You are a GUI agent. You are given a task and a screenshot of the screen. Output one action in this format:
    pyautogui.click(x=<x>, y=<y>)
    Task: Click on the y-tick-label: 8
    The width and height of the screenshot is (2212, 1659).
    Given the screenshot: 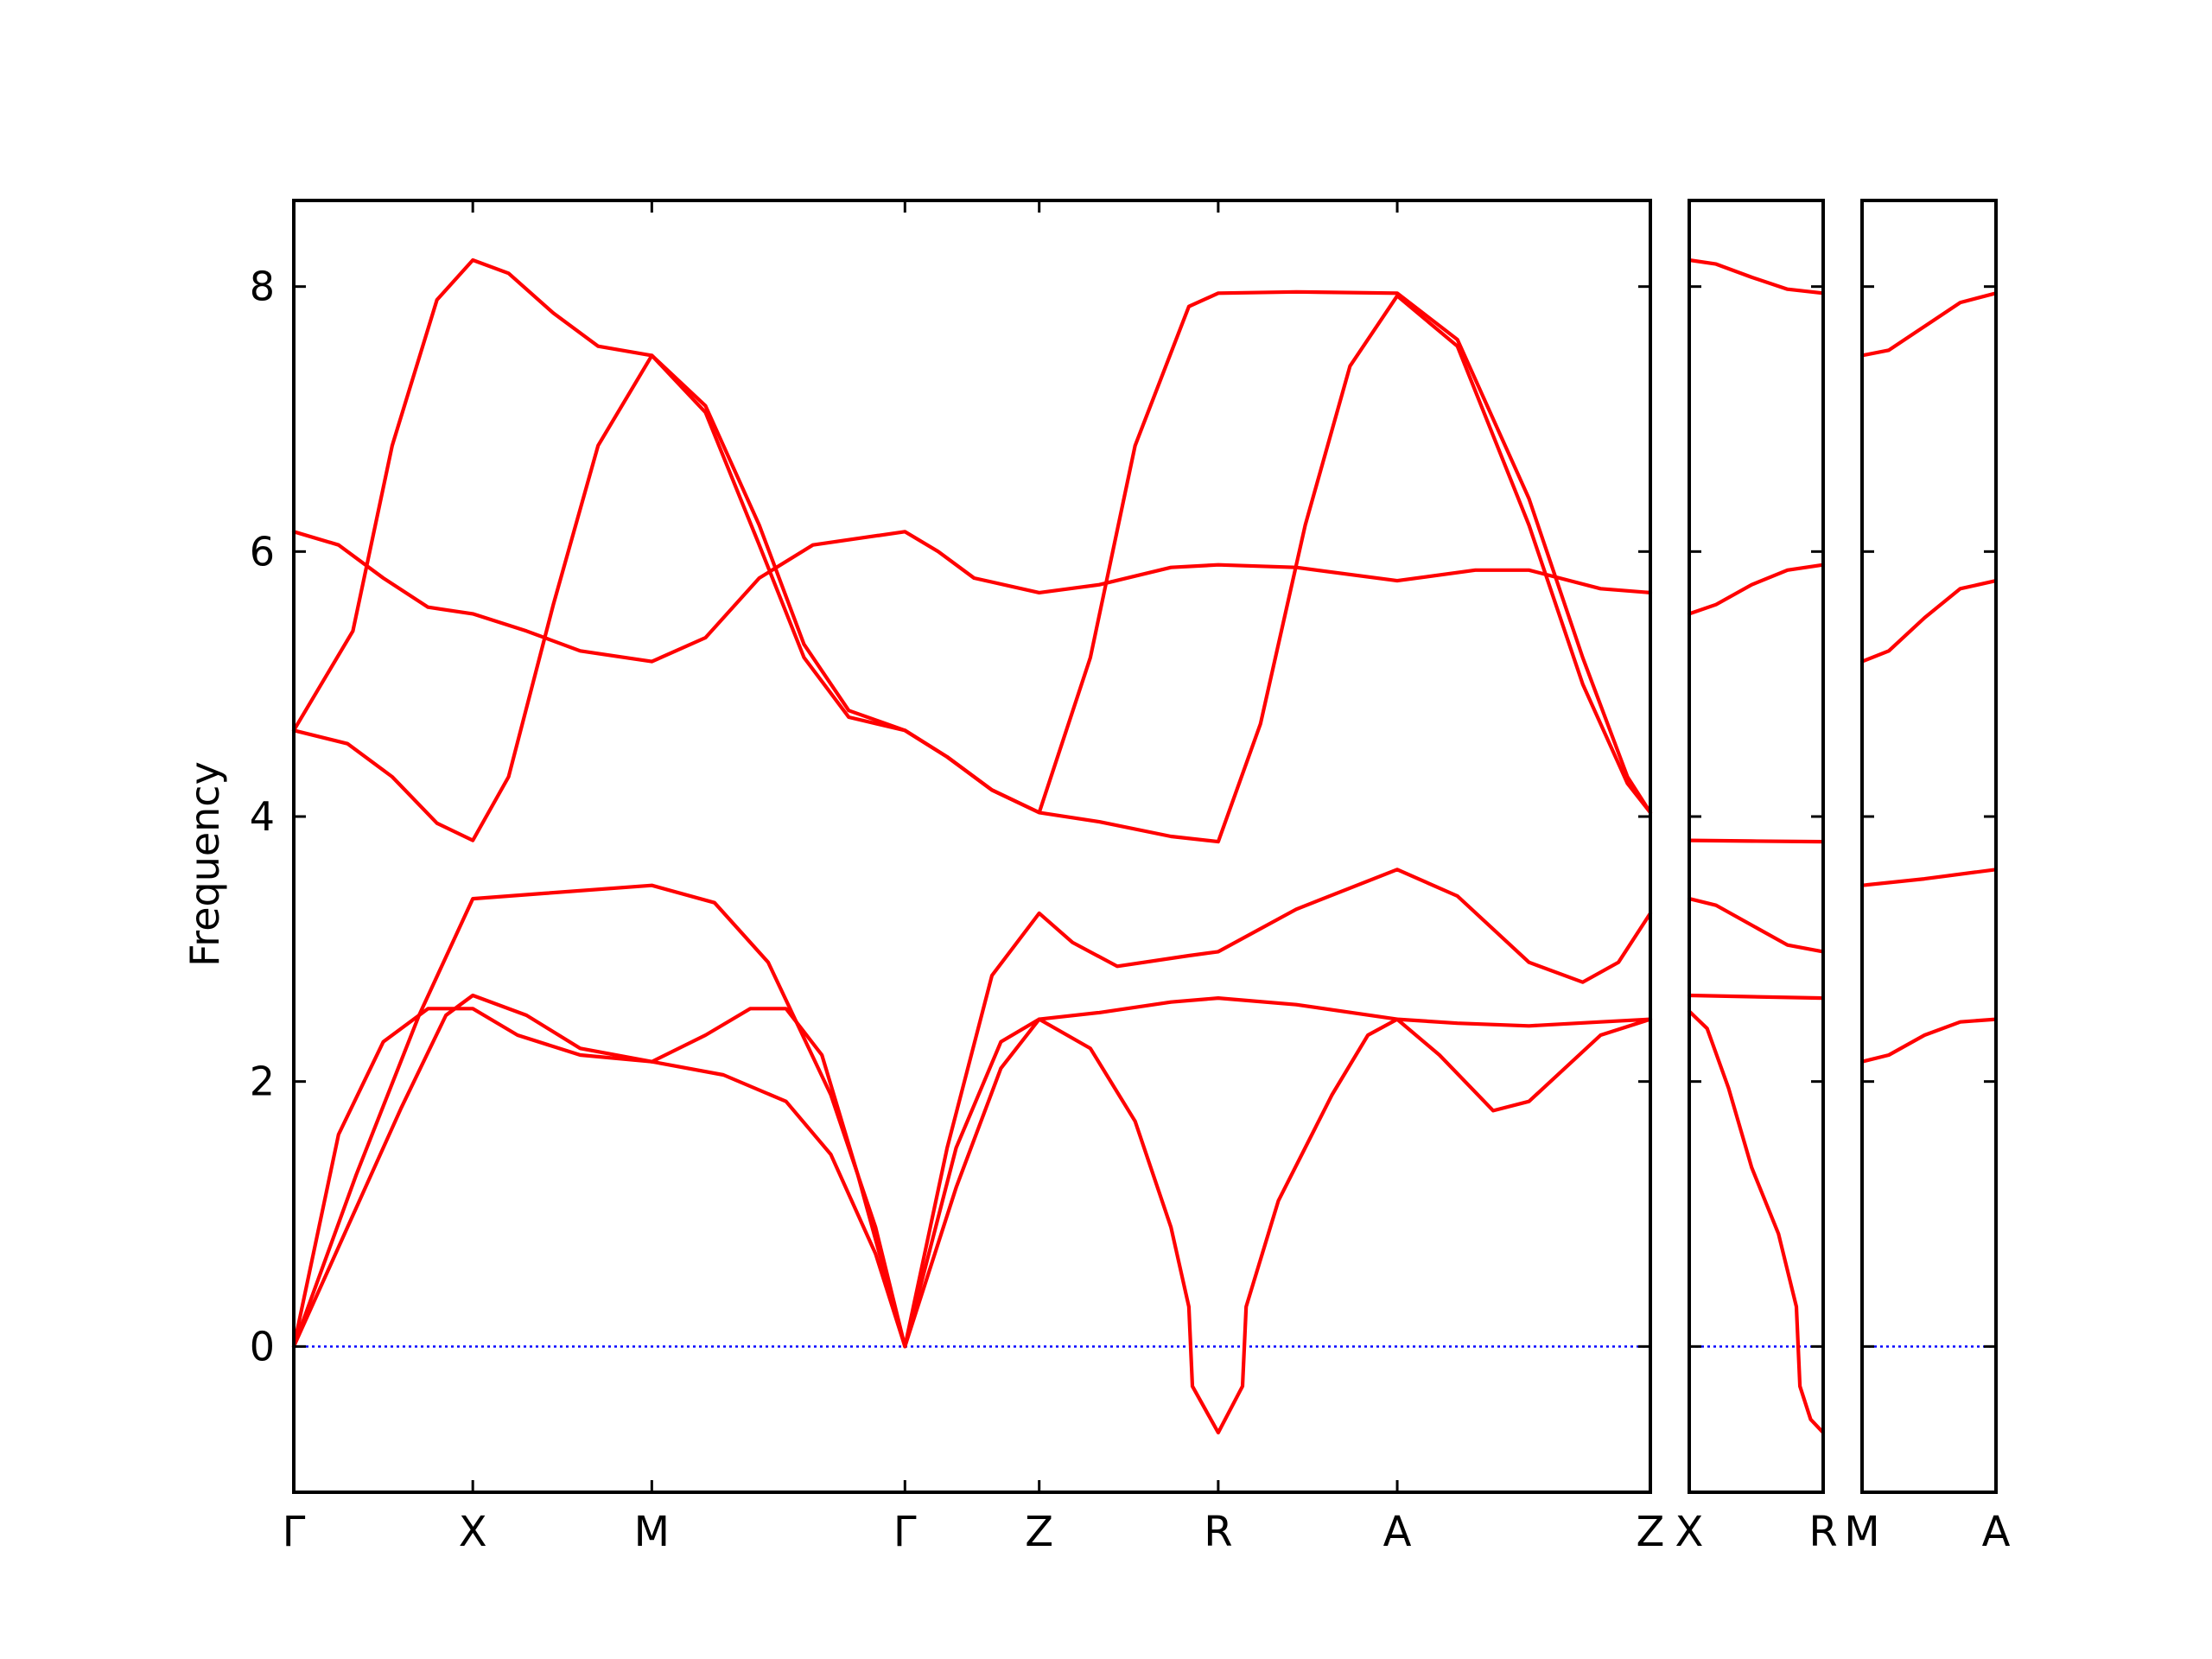 What is the action you would take?
    pyautogui.click(x=262, y=287)
    